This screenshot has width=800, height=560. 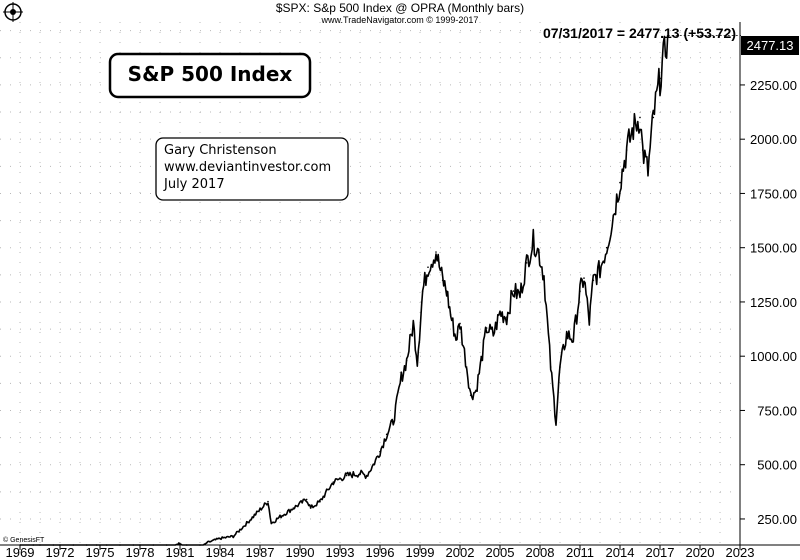 I want to click on tradenavigator-logo, so click(x=13, y=12).